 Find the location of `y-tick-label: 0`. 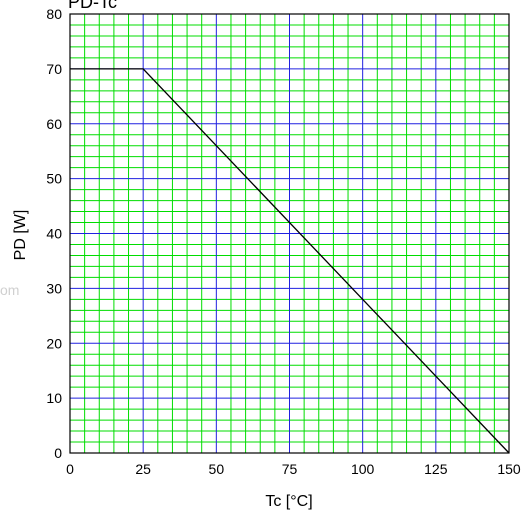

y-tick-label: 0 is located at coordinates (58, 453).